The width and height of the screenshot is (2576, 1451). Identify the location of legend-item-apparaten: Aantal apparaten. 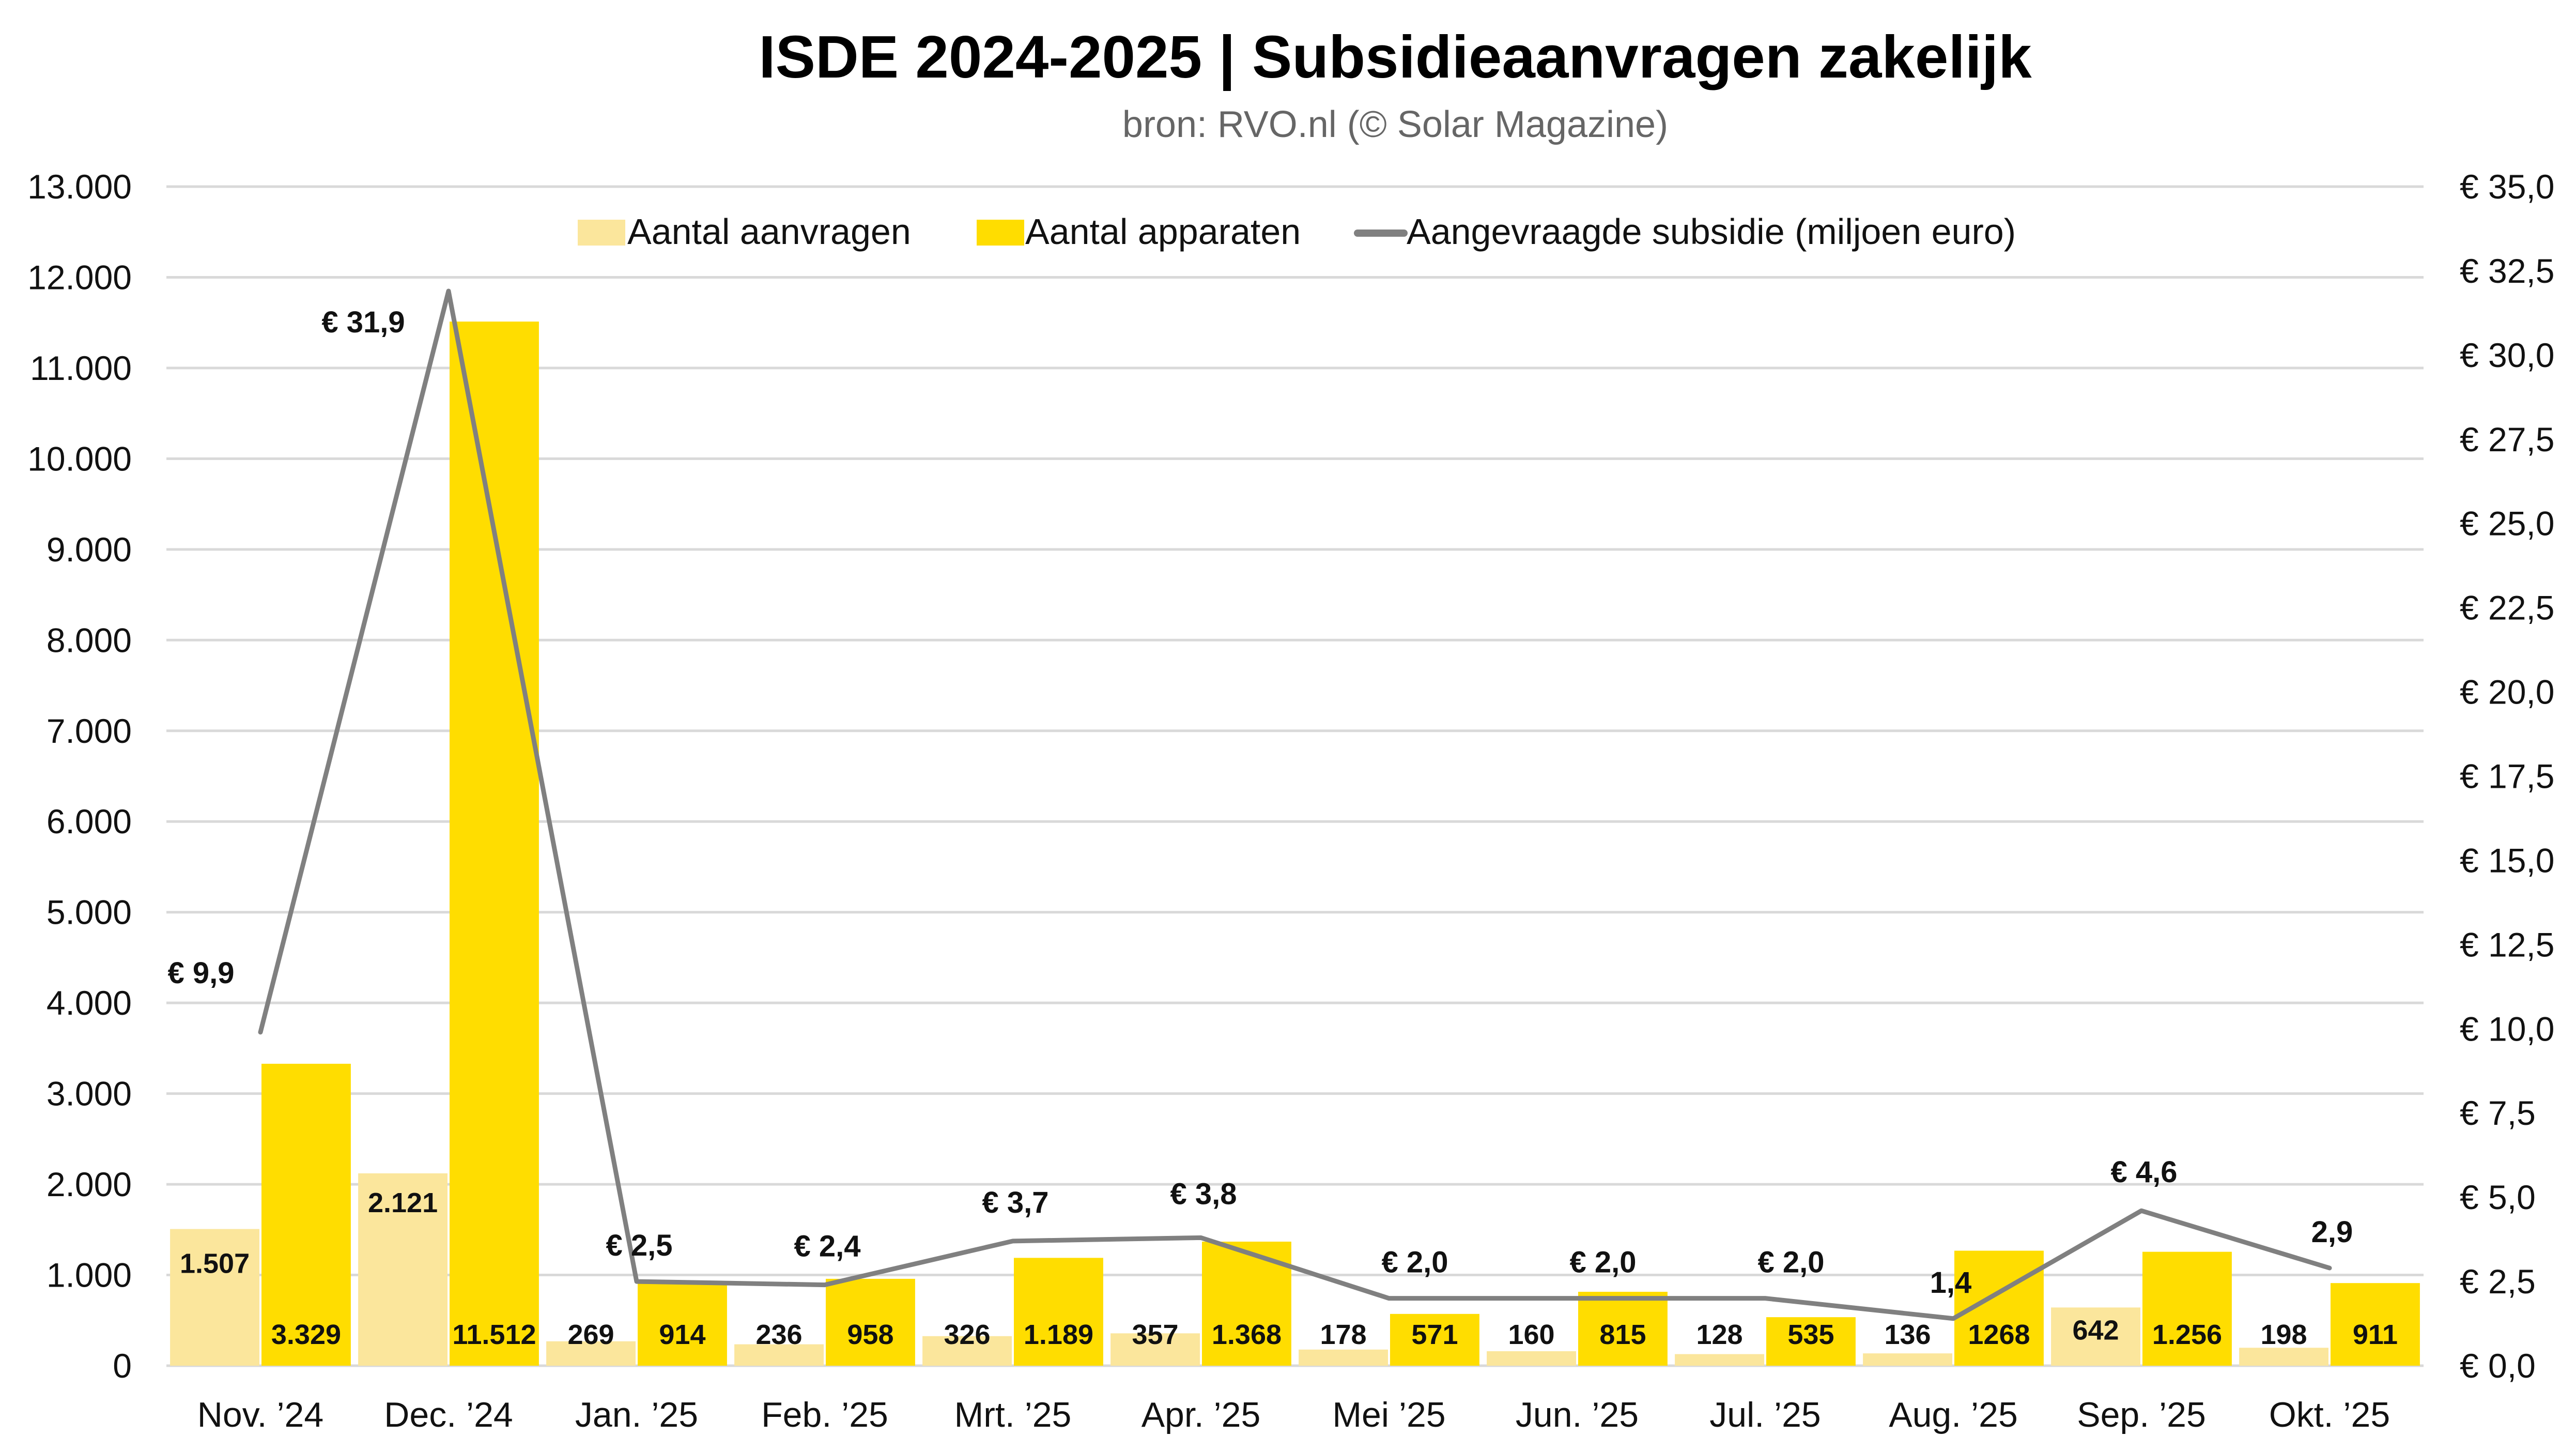
(1139, 231).